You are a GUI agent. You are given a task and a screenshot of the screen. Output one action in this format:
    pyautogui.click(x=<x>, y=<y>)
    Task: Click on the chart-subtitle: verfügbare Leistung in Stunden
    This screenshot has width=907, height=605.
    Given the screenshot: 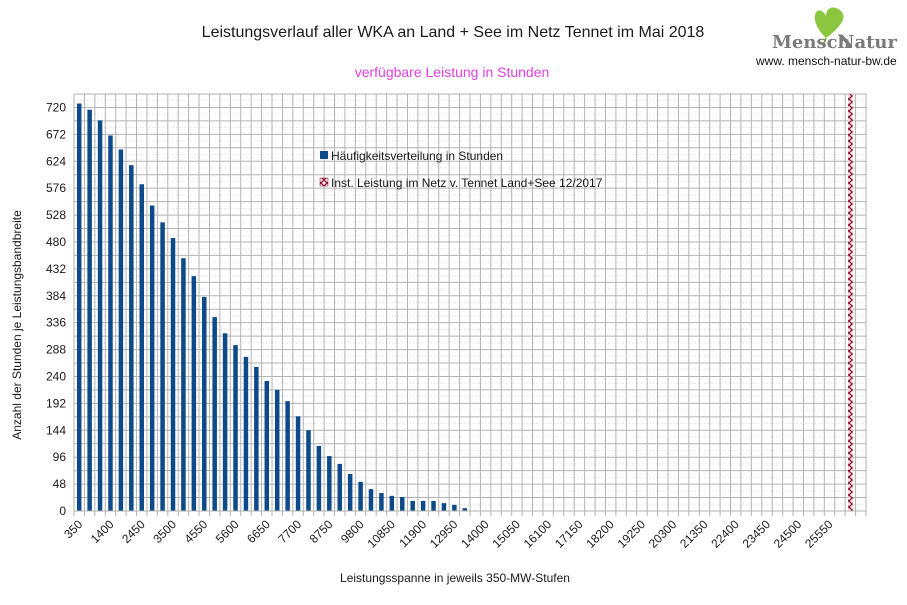 What is the action you would take?
    pyautogui.click(x=452, y=72)
    